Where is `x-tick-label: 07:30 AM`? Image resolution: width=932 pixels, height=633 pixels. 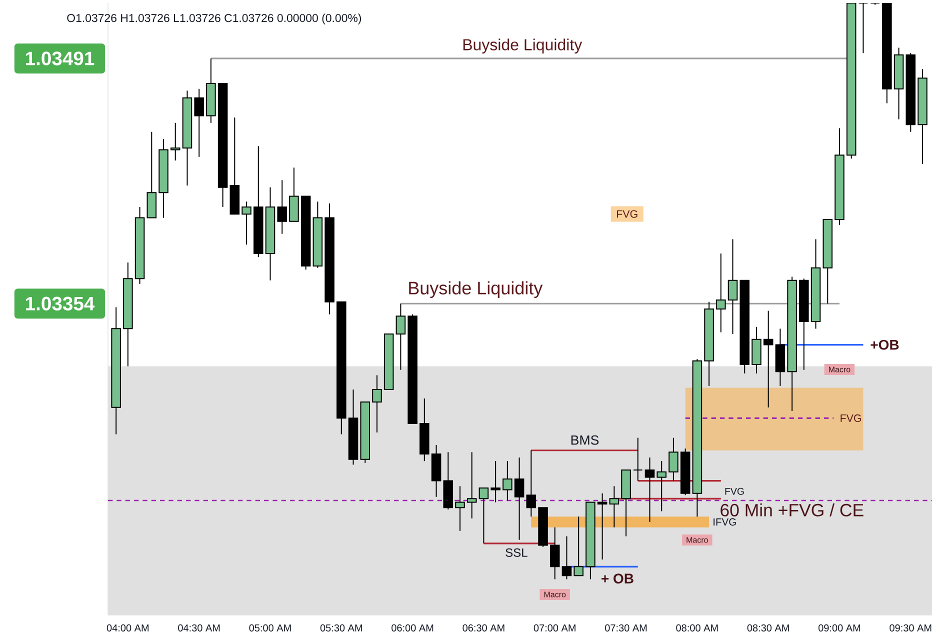
x-tick-label: 07:30 AM is located at coordinates (626, 628).